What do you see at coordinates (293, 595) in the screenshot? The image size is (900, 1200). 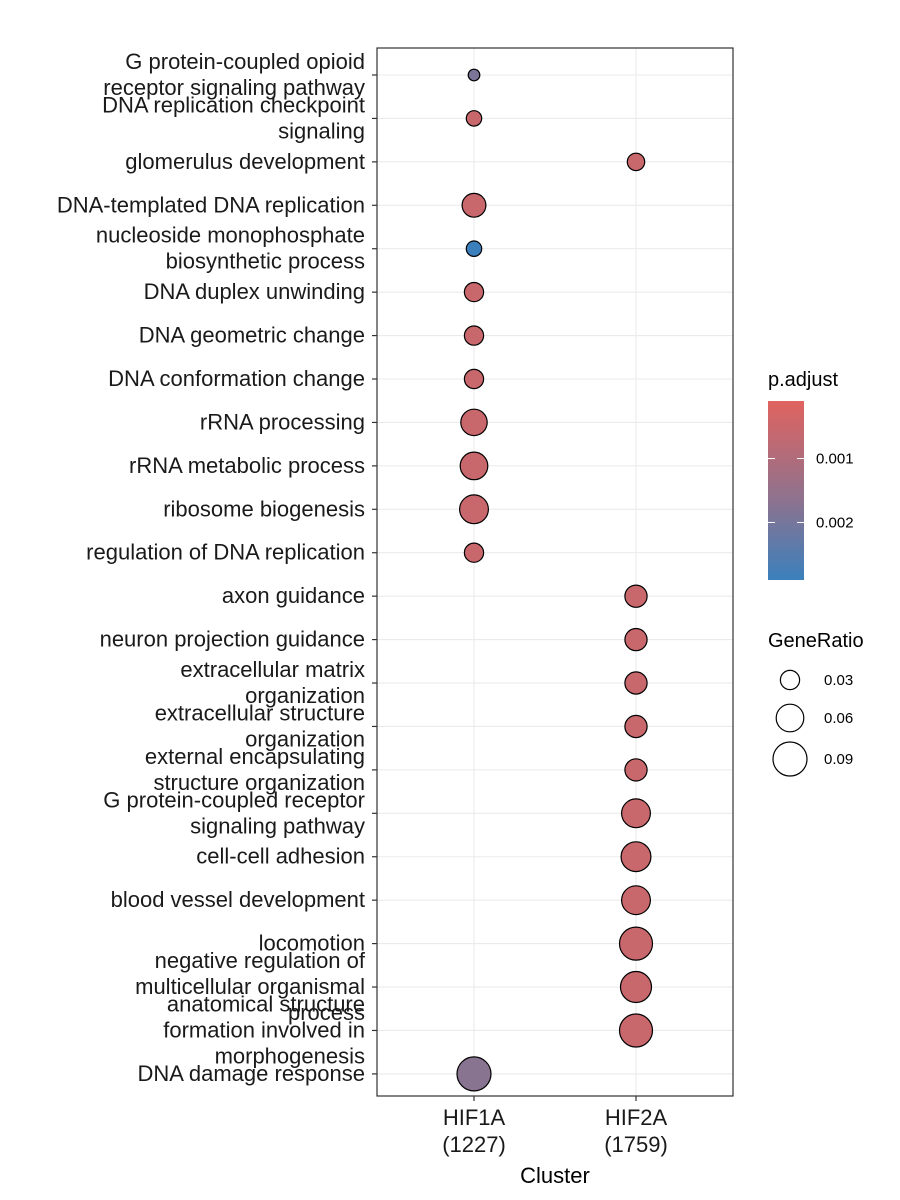 I see `y-tick-label: axon guidance` at bounding box center [293, 595].